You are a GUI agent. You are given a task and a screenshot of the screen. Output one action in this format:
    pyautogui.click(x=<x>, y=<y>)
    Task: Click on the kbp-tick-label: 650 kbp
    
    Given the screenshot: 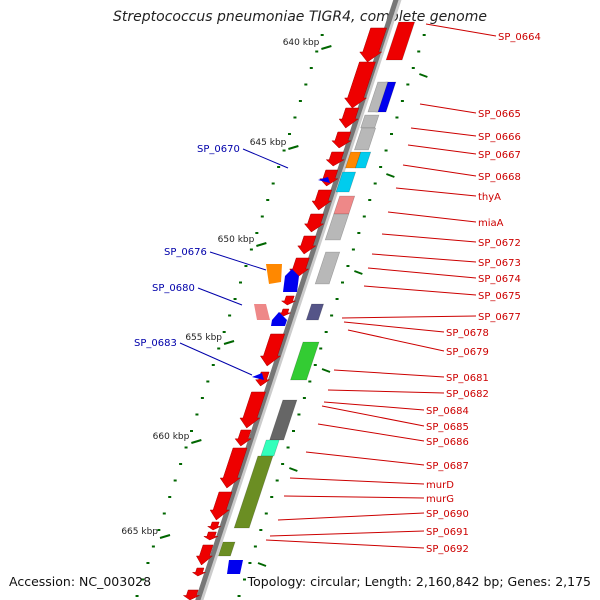 What is the action you would take?
    pyautogui.click(x=236, y=240)
    